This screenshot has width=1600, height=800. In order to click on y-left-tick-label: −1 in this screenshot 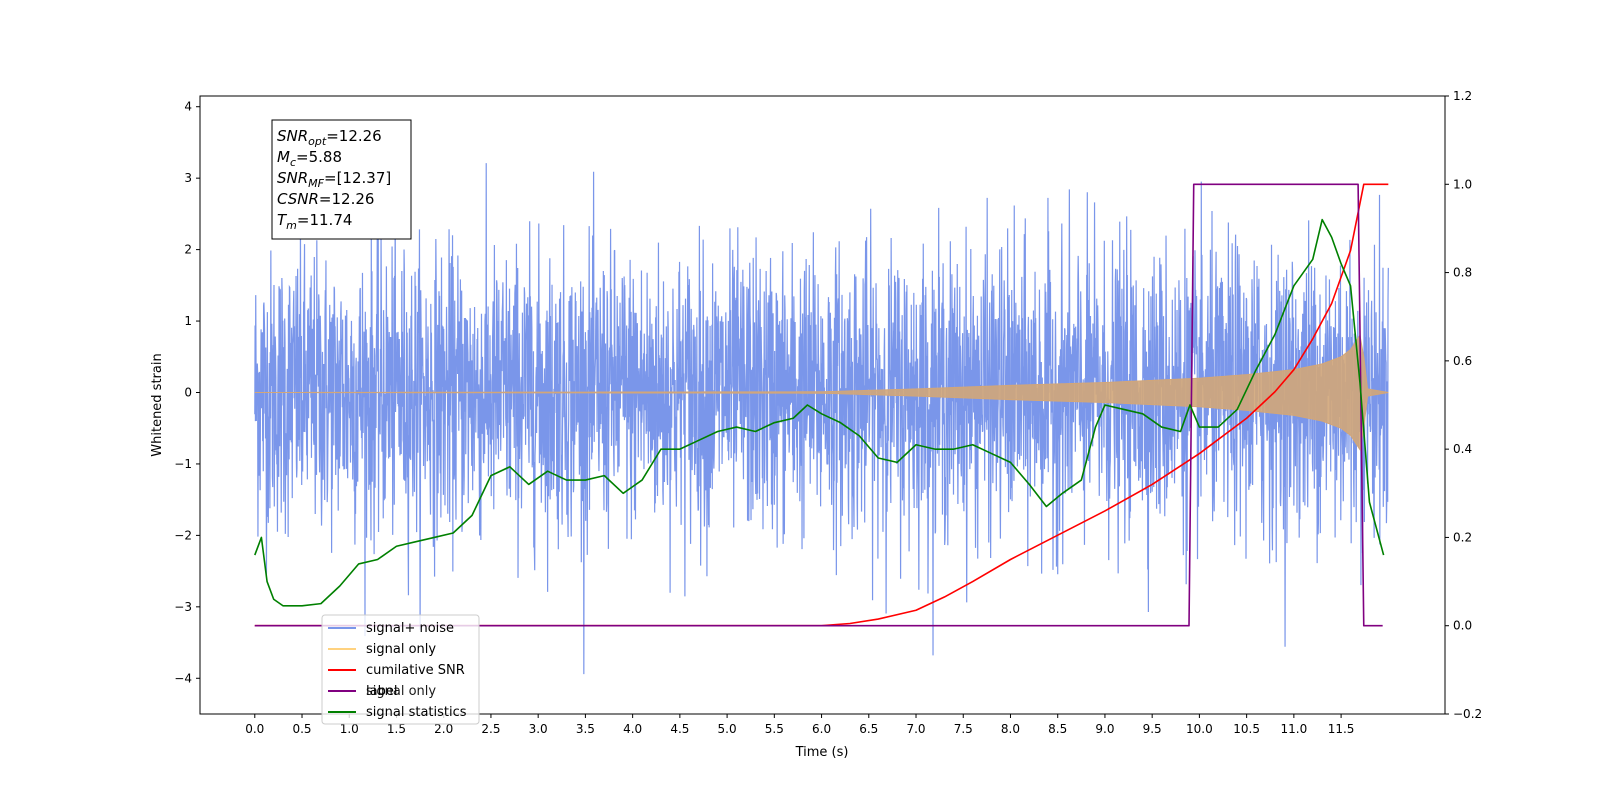, I will do `click(183, 464)`.